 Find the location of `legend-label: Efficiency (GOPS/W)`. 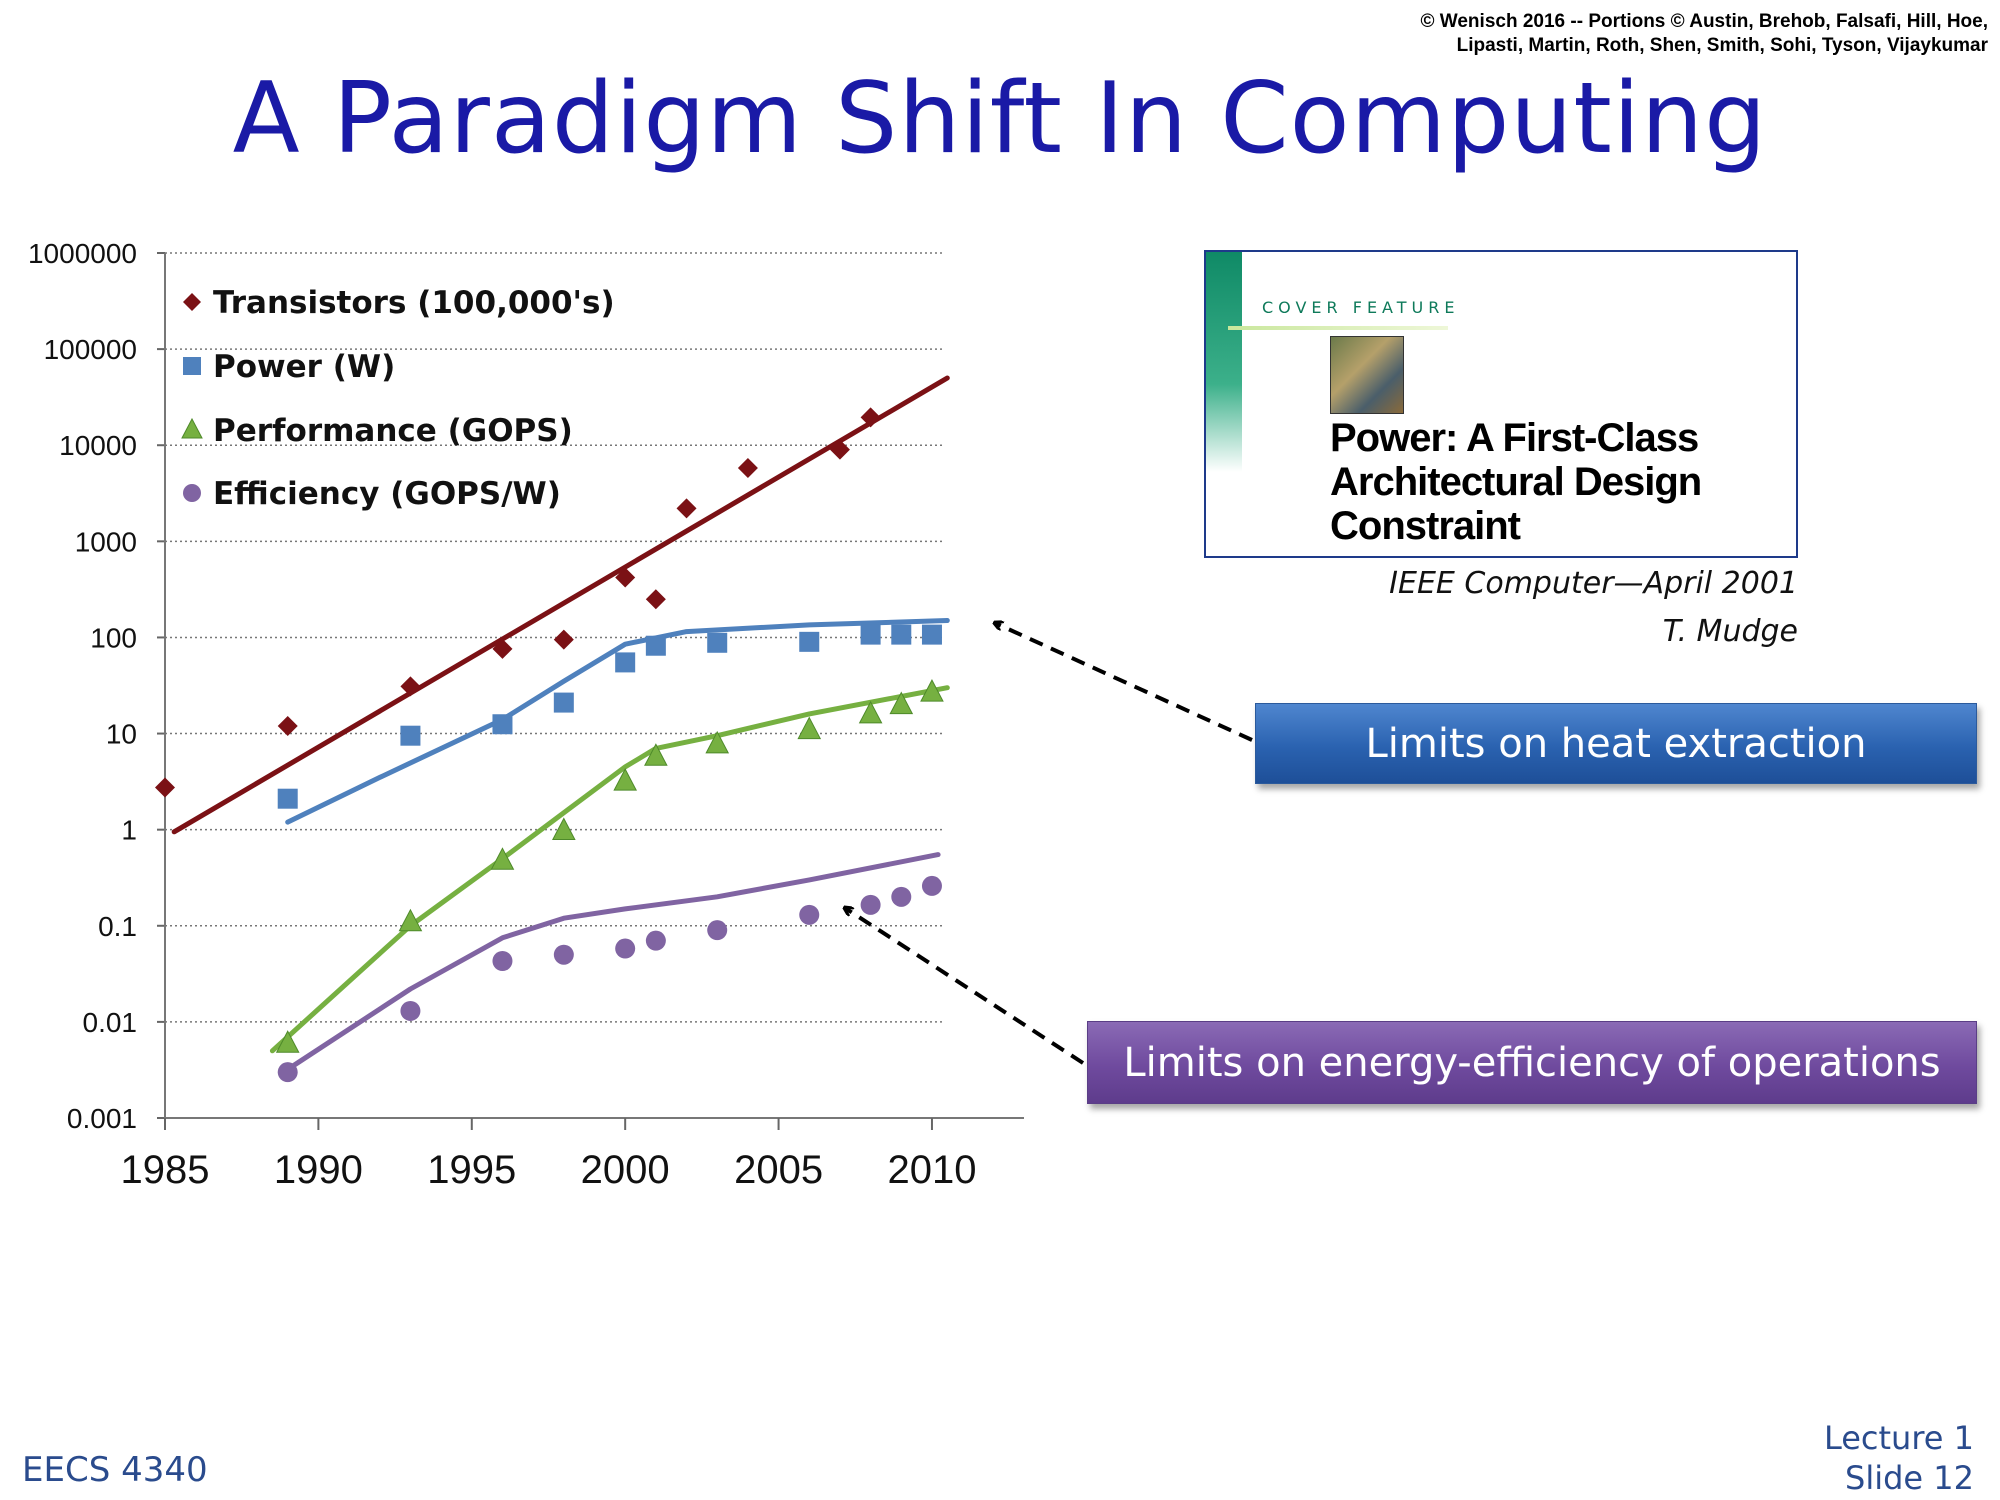

legend-label: Efficiency (GOPS/W) is located at coordinates (387, 494).